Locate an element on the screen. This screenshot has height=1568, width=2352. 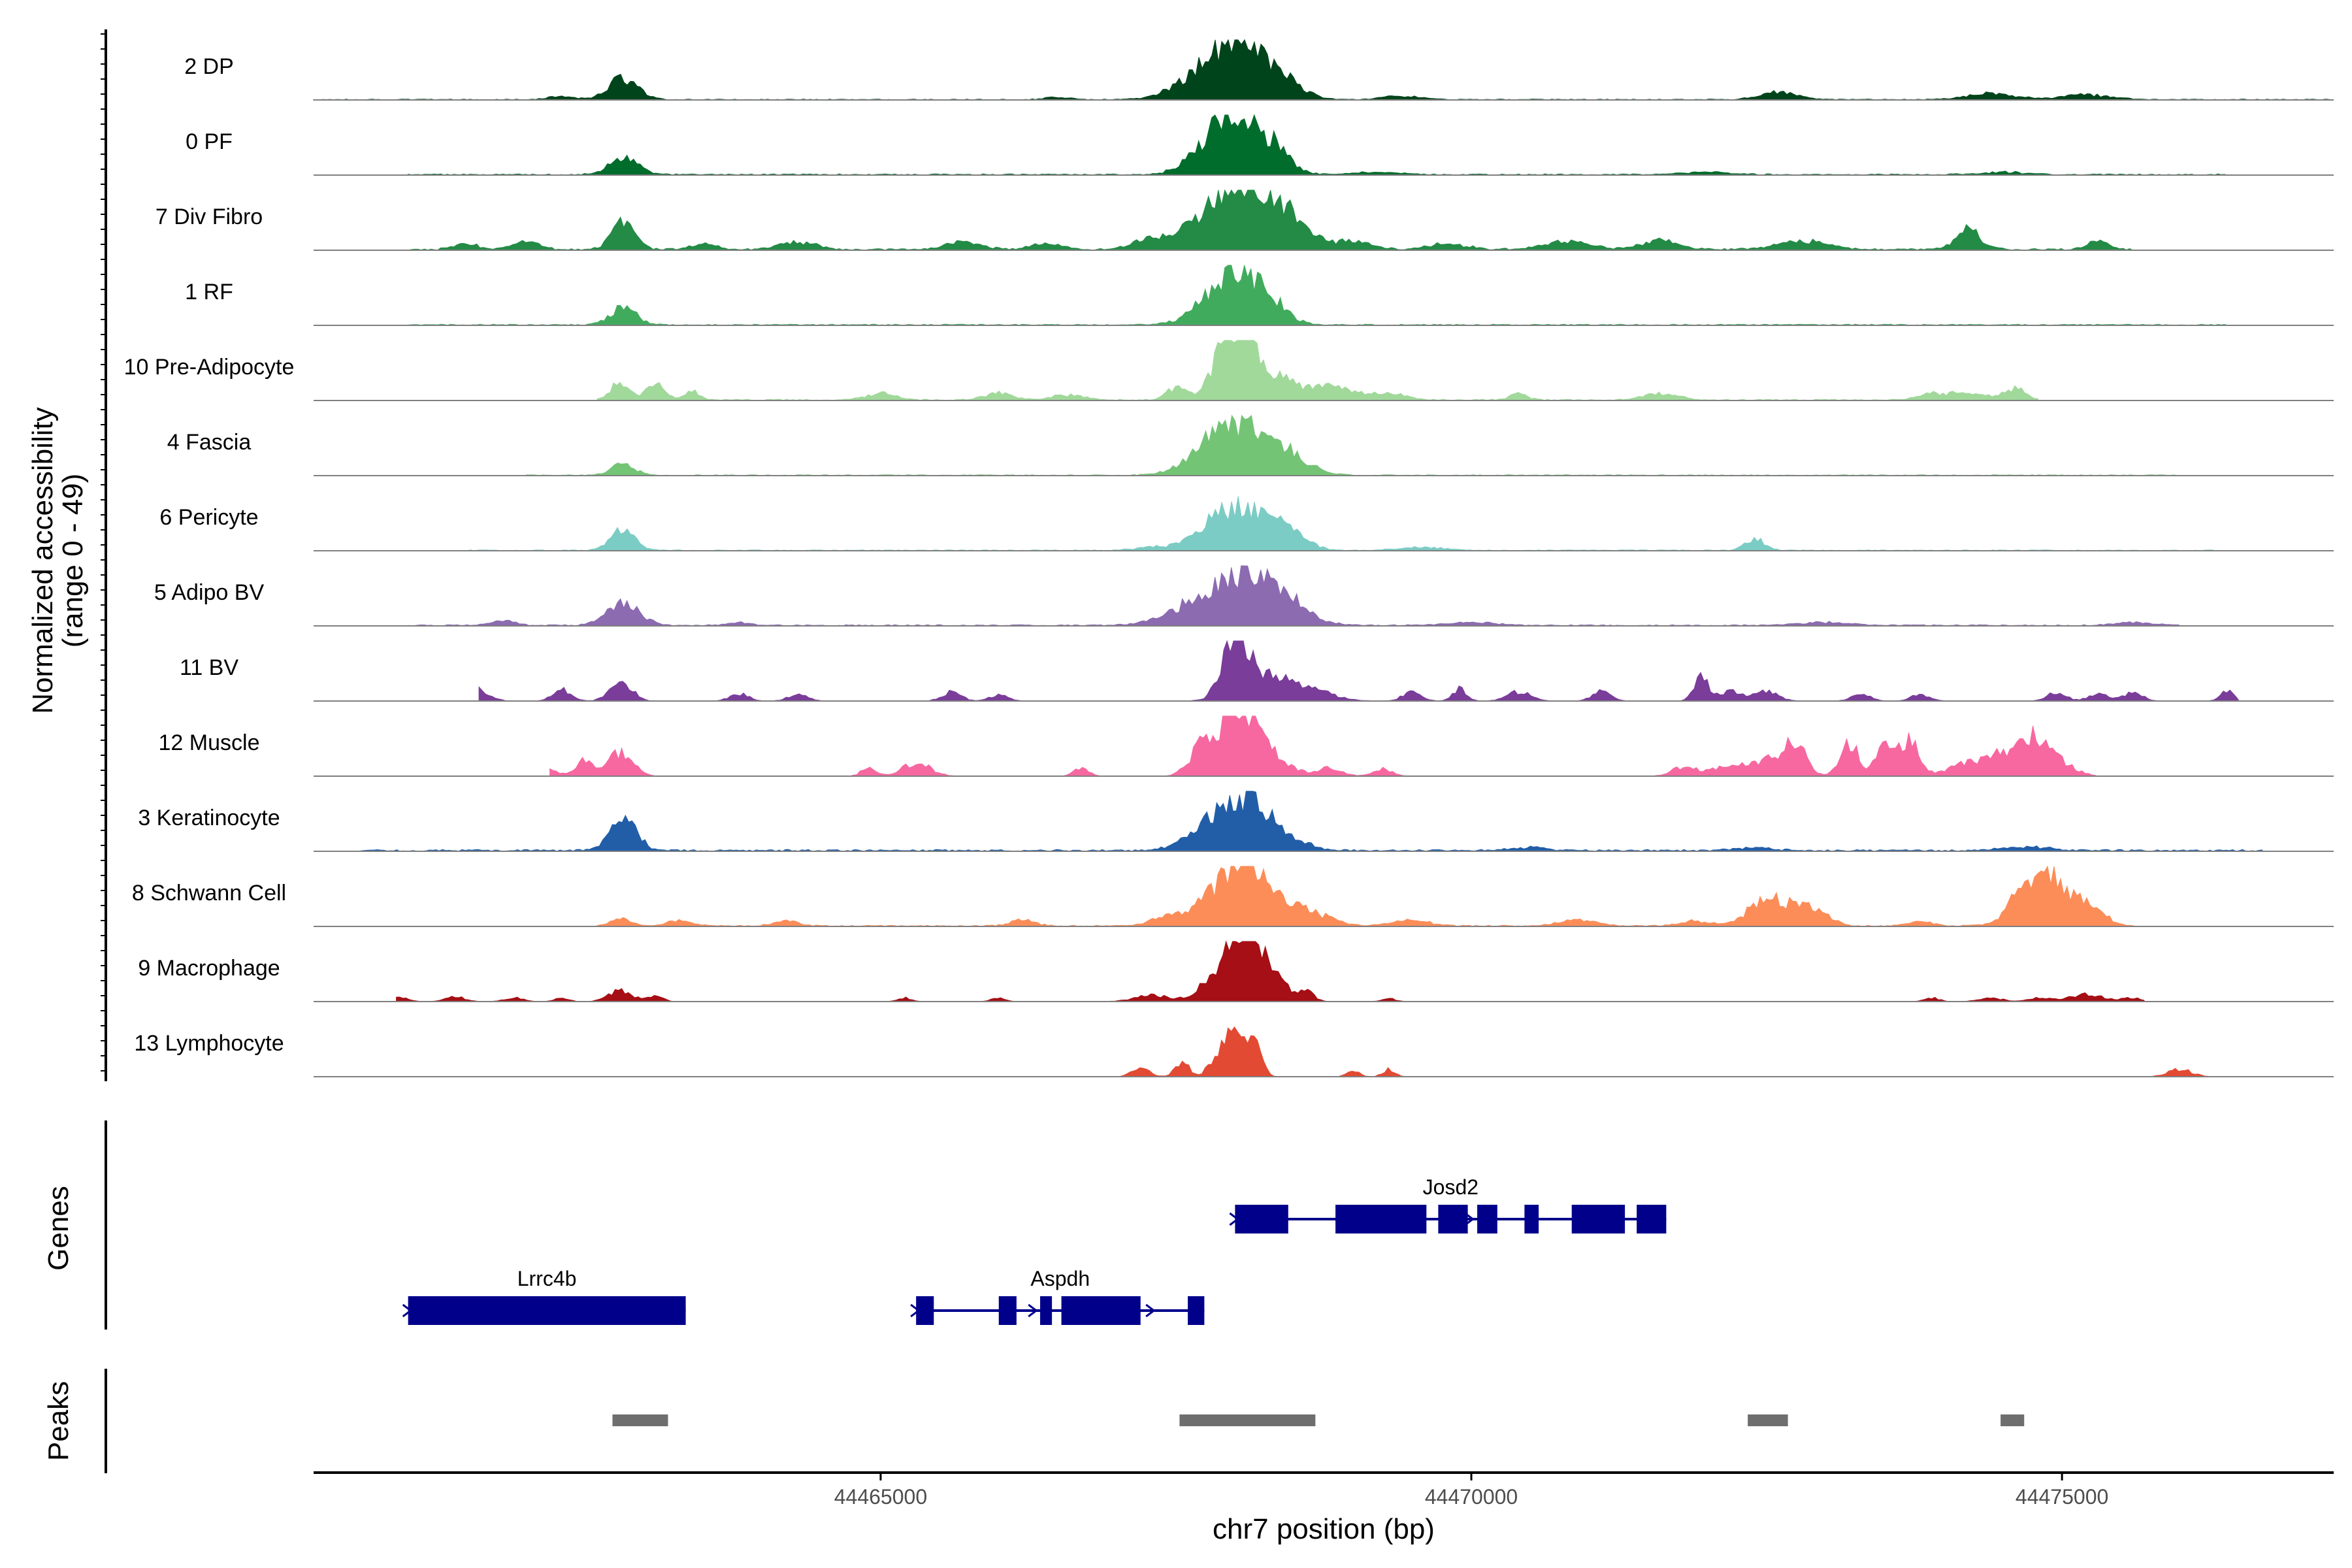
track-label: 2 DP is located at coordinates (209, 66).